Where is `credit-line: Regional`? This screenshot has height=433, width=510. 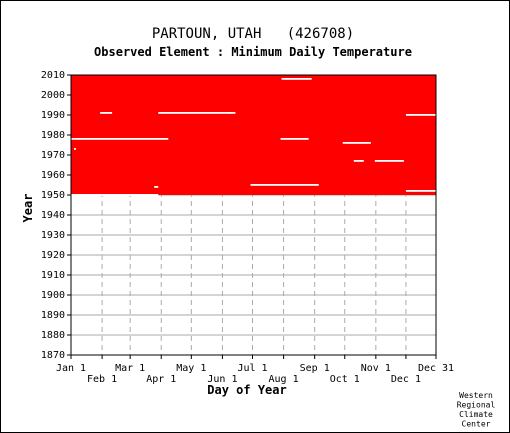
credit-line: Regional is located at coordinates (476, 405).